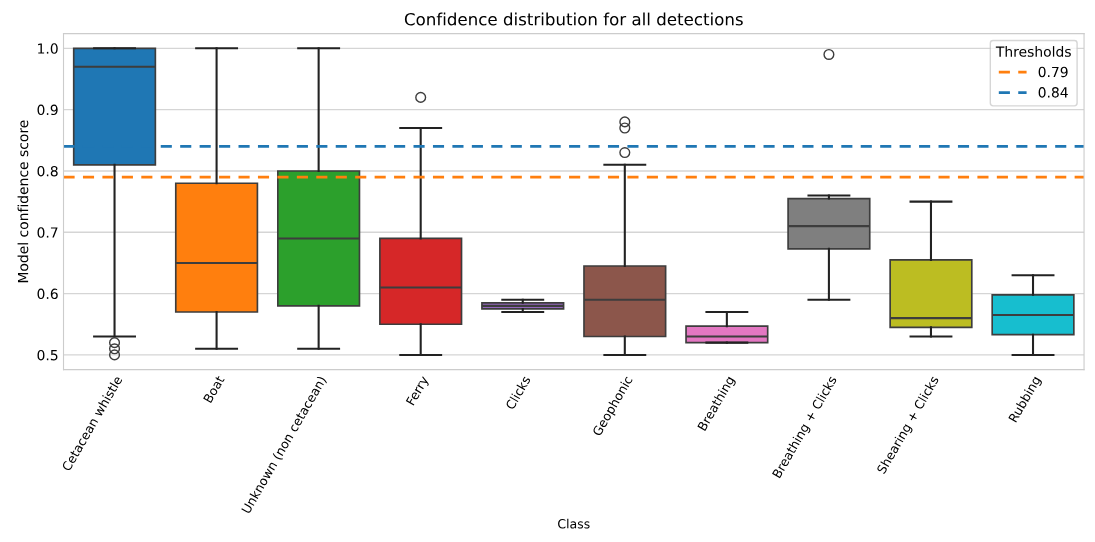 The image size is (1095, 542). I want to click on y-tick-label: 0.9, so click(47, 110).